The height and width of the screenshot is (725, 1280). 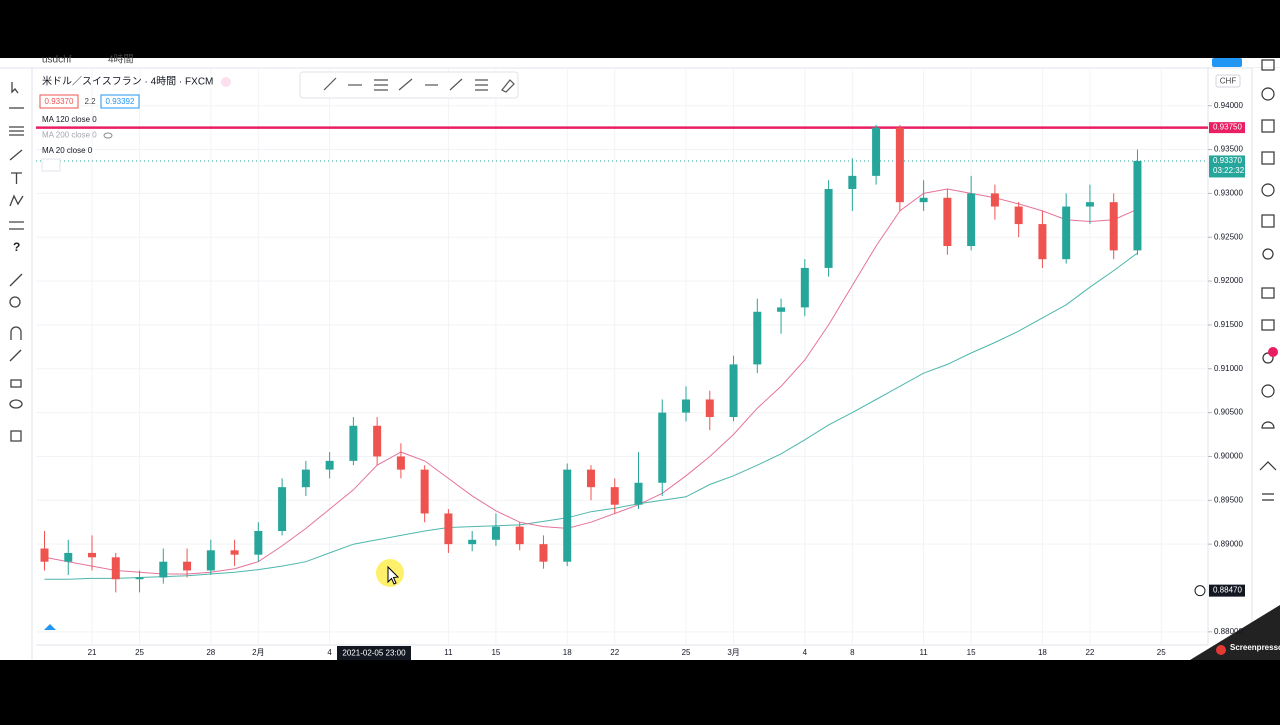 I want to click on news-icon, so click(x=1268, y=158).